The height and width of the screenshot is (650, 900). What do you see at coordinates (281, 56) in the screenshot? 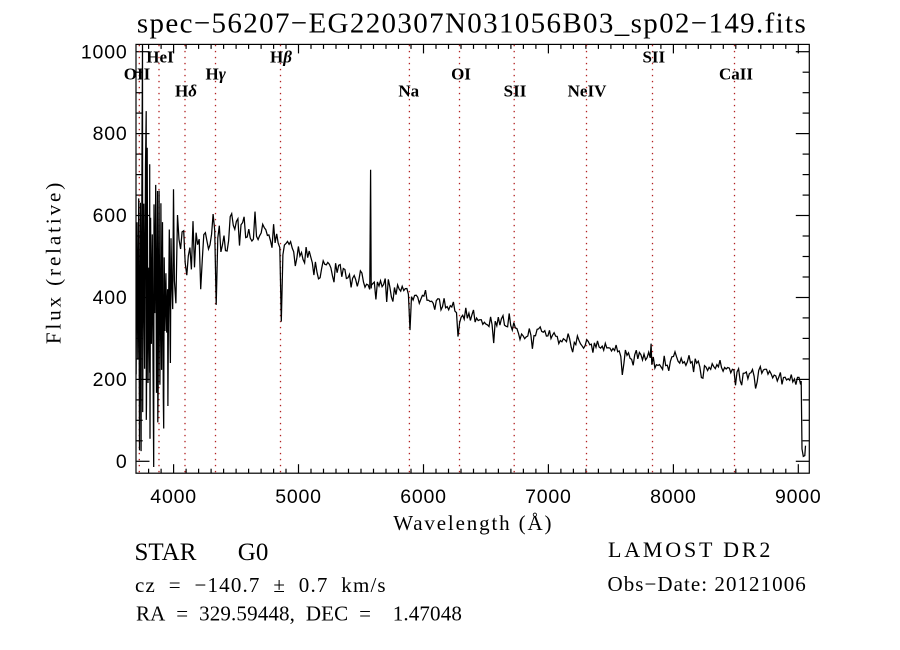
I see `svg-text: Hβ` at bounding box center [281, 56].